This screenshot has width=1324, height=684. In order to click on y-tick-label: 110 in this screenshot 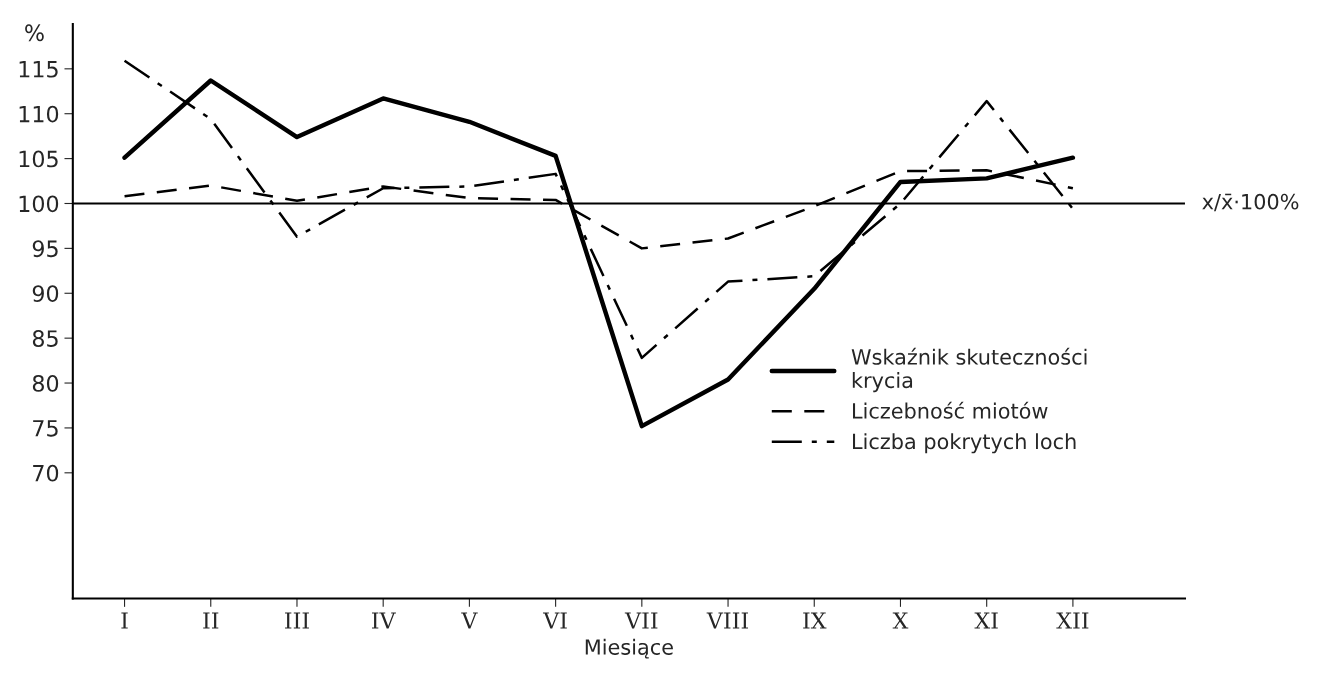, I will do `click(39, 114)`.